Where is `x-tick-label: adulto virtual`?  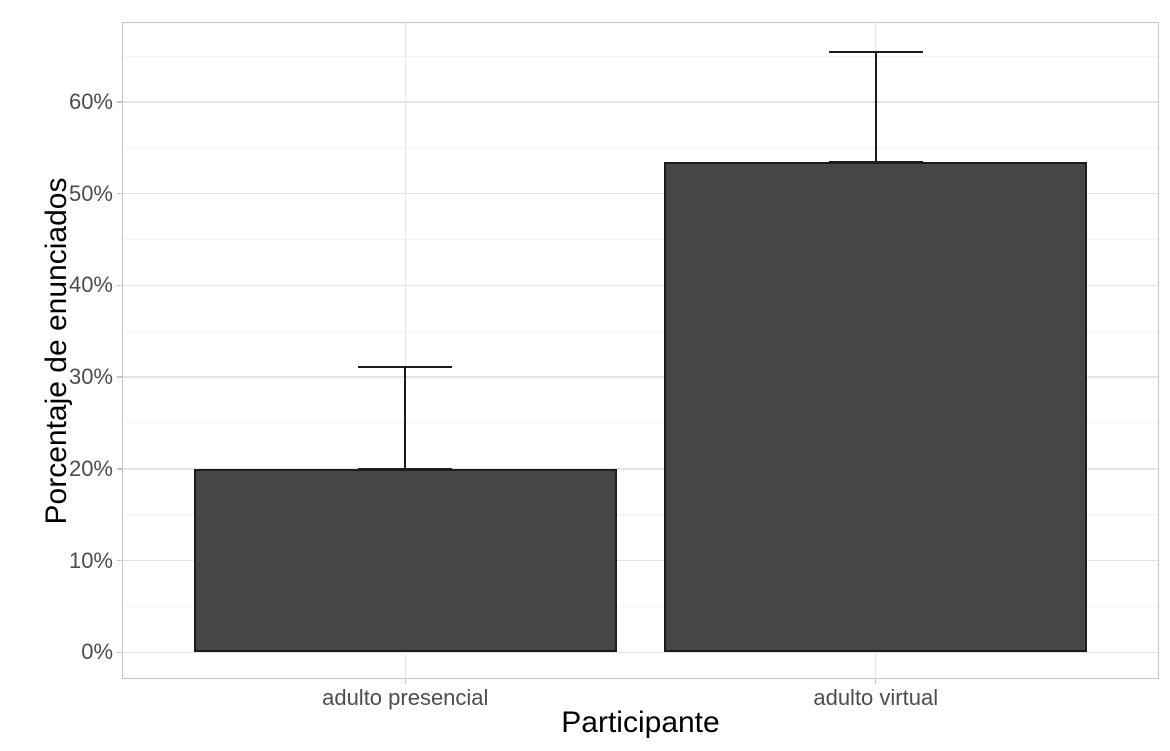 x-tick-label: adulto virtual is located at coordinates (876, 697).